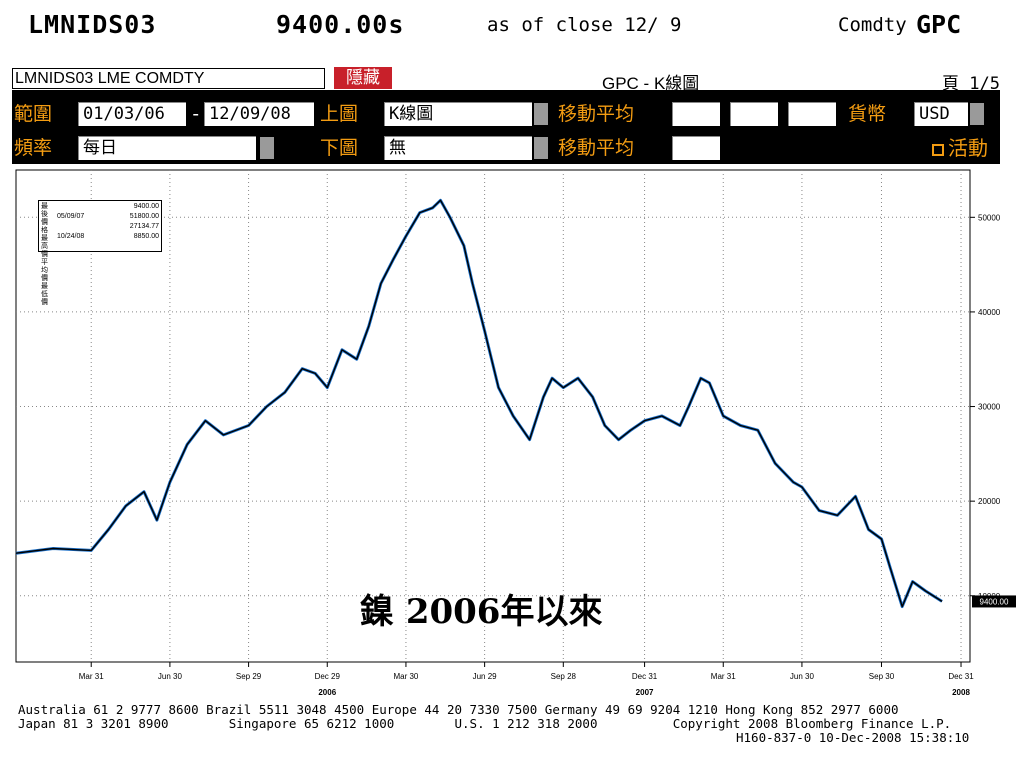 This screenshot has width=1024, height=768. Describe the element at coordinates (458, 114) in the screenshot. I see `upper-chart-field: K線圖` at that location.